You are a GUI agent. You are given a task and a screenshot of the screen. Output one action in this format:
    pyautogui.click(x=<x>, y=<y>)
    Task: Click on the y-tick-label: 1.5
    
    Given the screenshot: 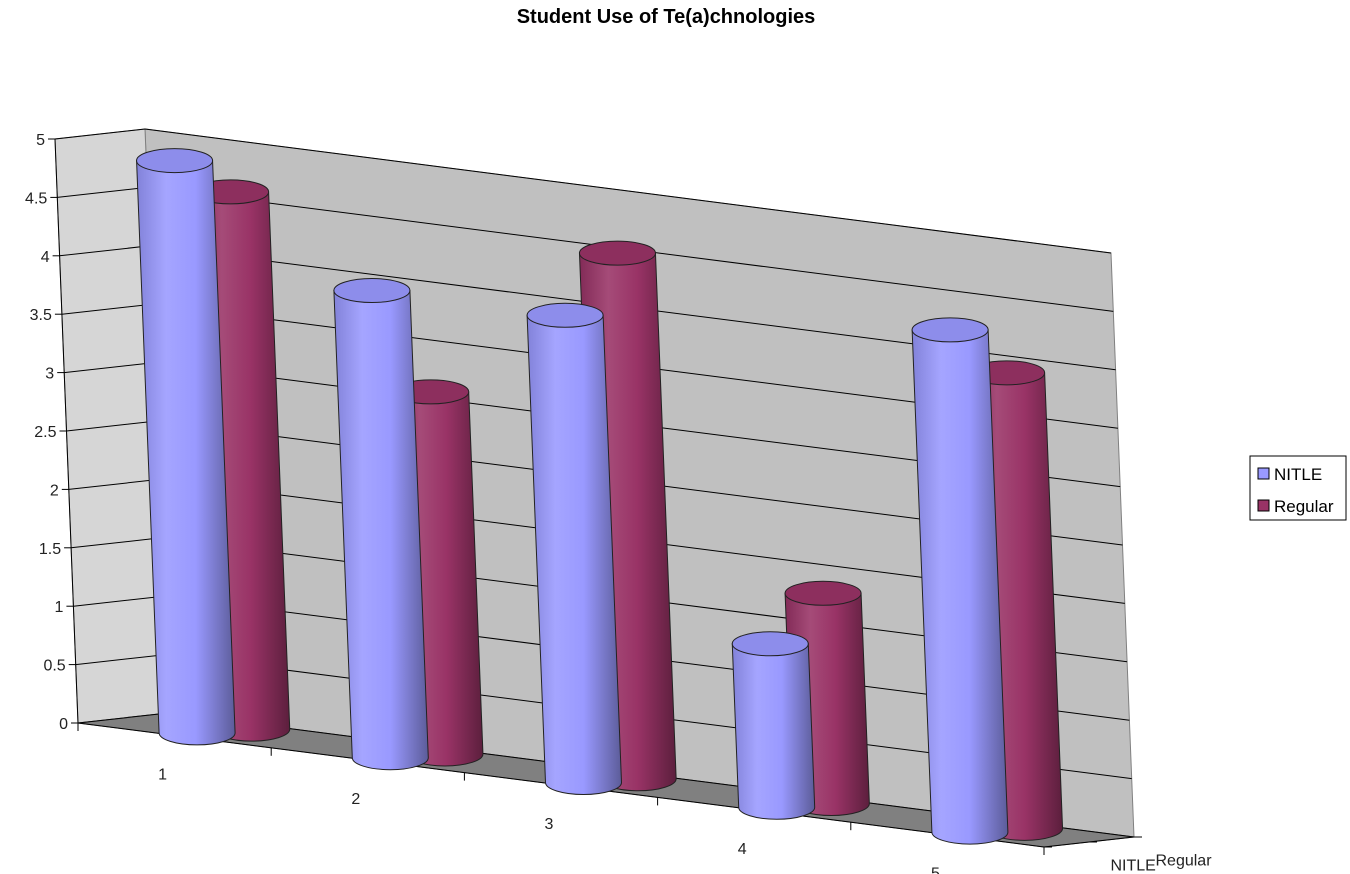 What is the action you would take?
    pyautogui.click(x=50, y=549)
    